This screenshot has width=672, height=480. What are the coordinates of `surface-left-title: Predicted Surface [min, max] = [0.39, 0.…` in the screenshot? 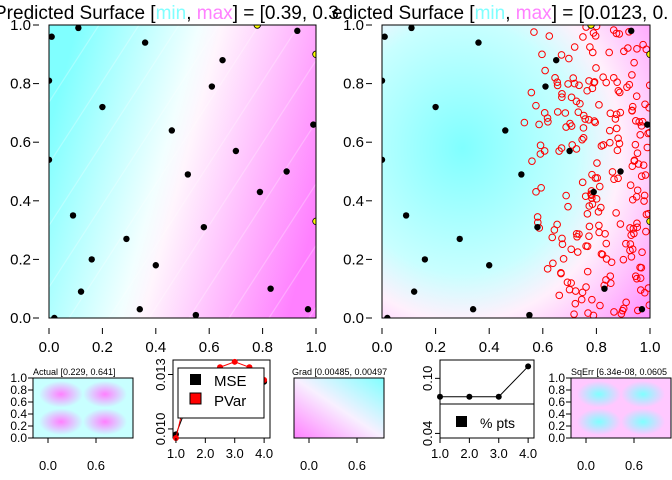 It's located at (169, 13).